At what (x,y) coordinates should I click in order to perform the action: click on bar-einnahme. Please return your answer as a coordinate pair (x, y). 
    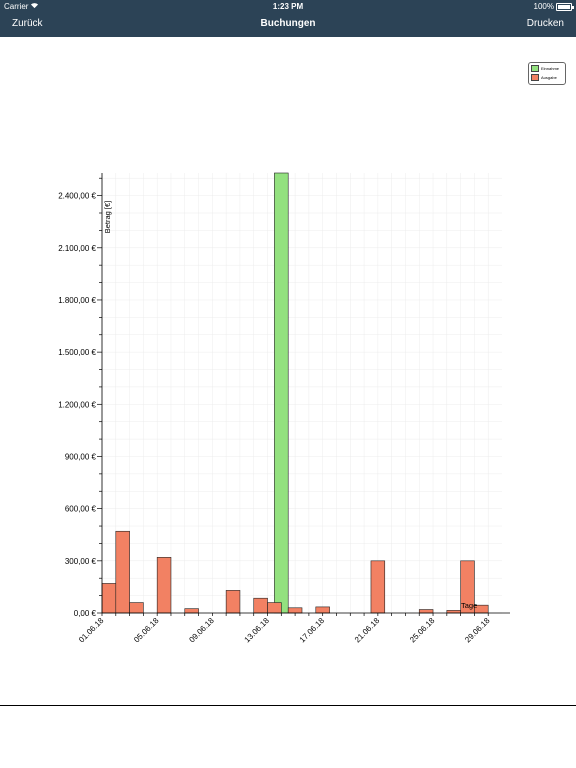
    Looking at the image, I should click on (281, 393).